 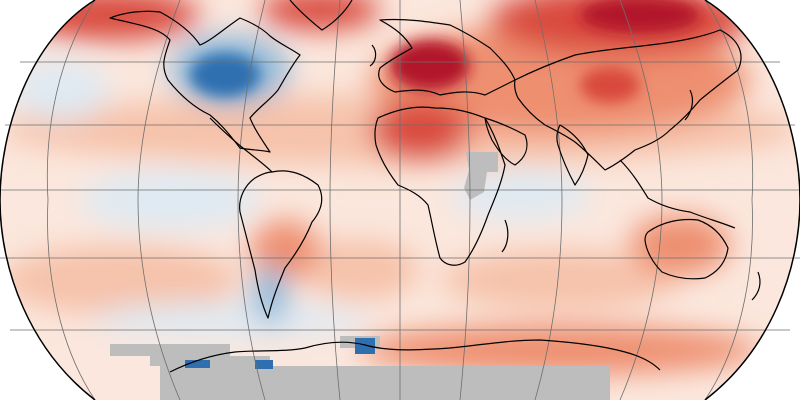 What do you see at coordinates (225, 75) in the screenshot?
I see `north-america-cool-core` at bounding box center [225, 75].